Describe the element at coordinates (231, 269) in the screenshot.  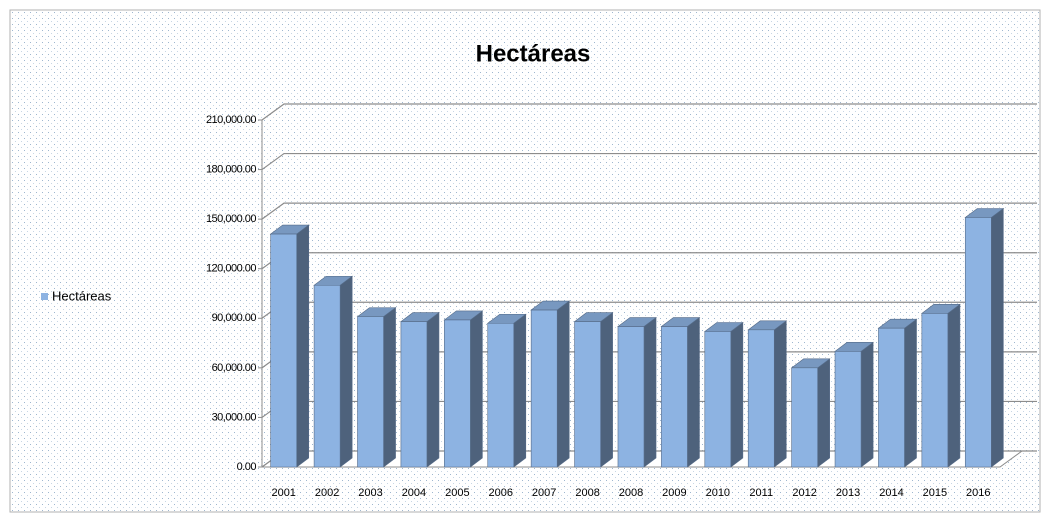
I see `y-tick-label: 120,000.00` at that location.